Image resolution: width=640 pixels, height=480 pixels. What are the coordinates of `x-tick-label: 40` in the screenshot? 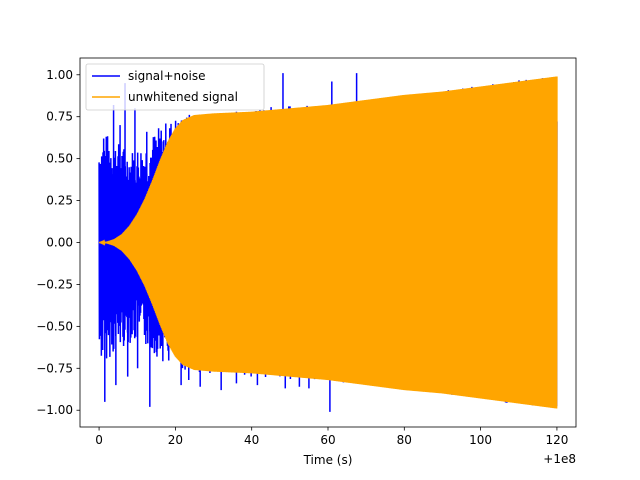 It's located at (251, 440).